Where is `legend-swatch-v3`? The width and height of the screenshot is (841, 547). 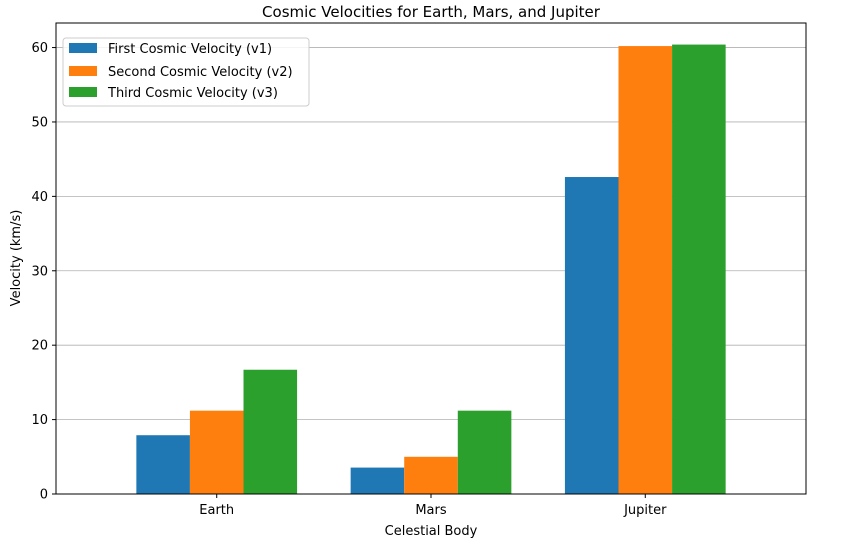 legend-swatch-v3 is located at coordinates (83, 92).